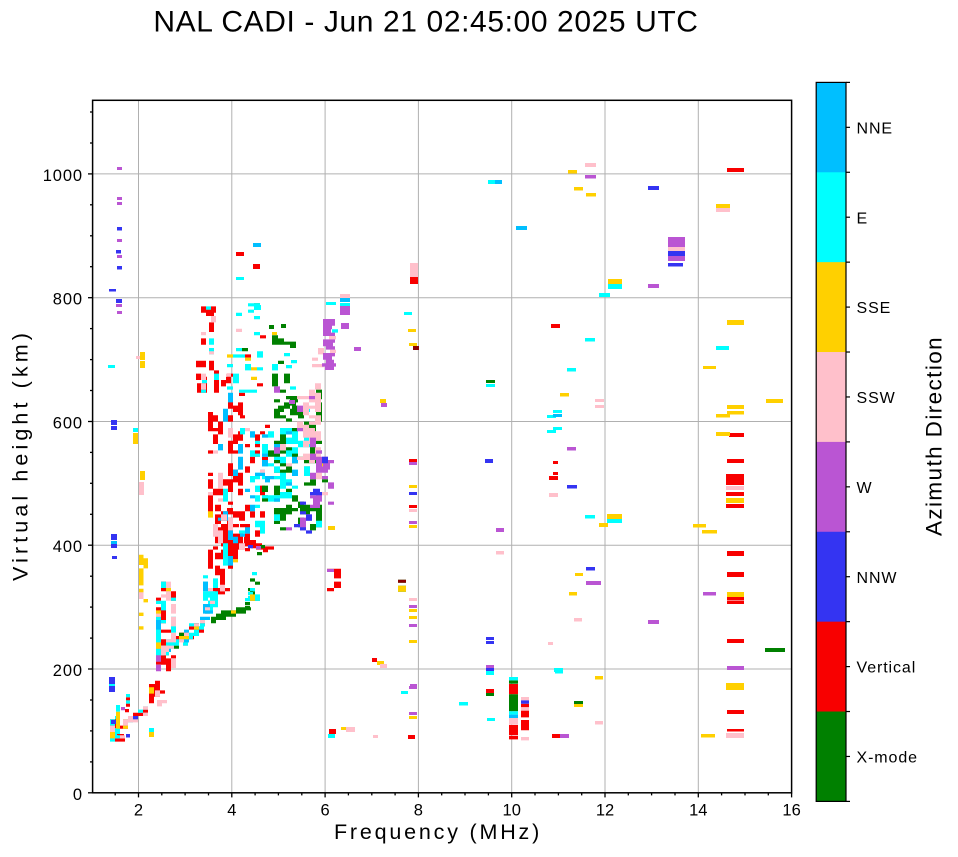 This screenshot has width=958, height=857. Describe the element at coordinates (874, 308) in the screenshot. I see `svg-text: SSE` at that location.